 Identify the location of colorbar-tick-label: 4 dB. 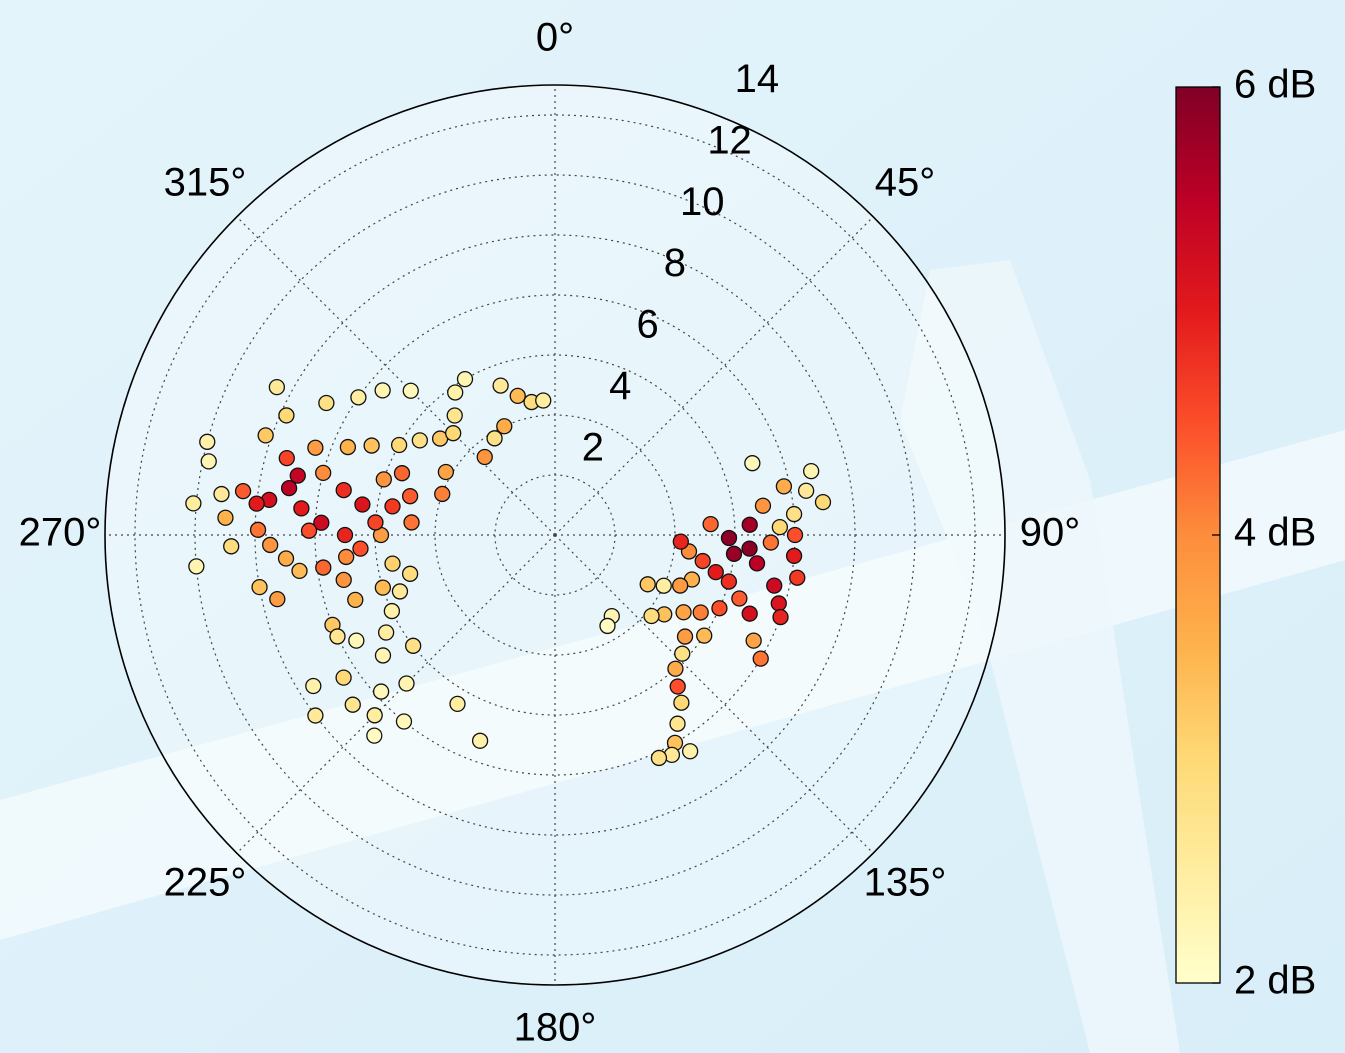
(1275, 533).